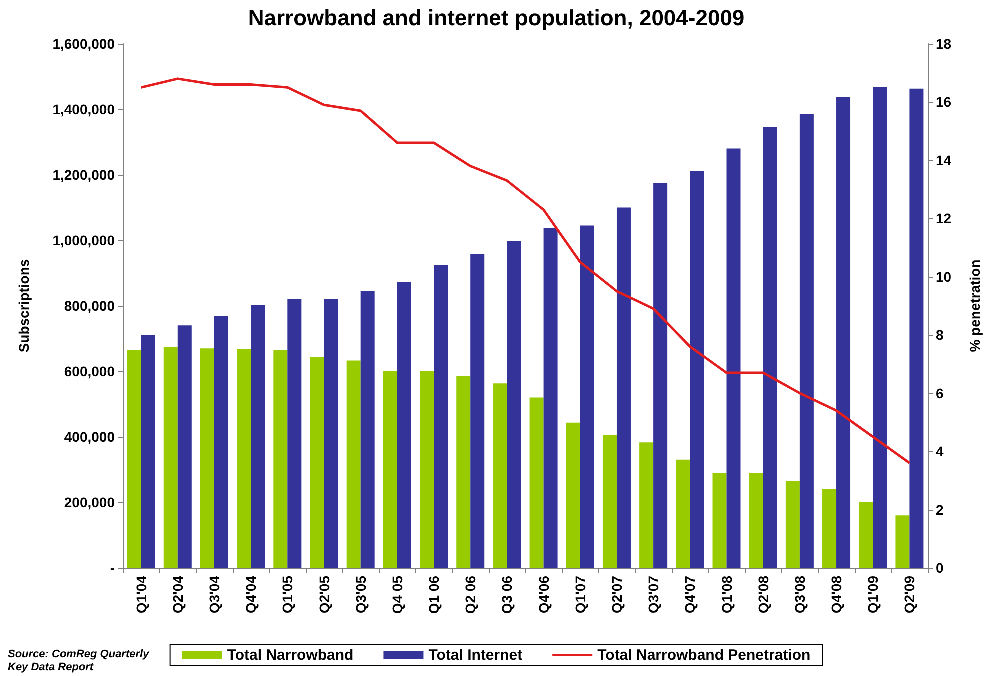  Describe the element at coordinates (496, 18) in the screenshot. I see `chart-title: Narrowband and internet population, 2004-2009` at that location.